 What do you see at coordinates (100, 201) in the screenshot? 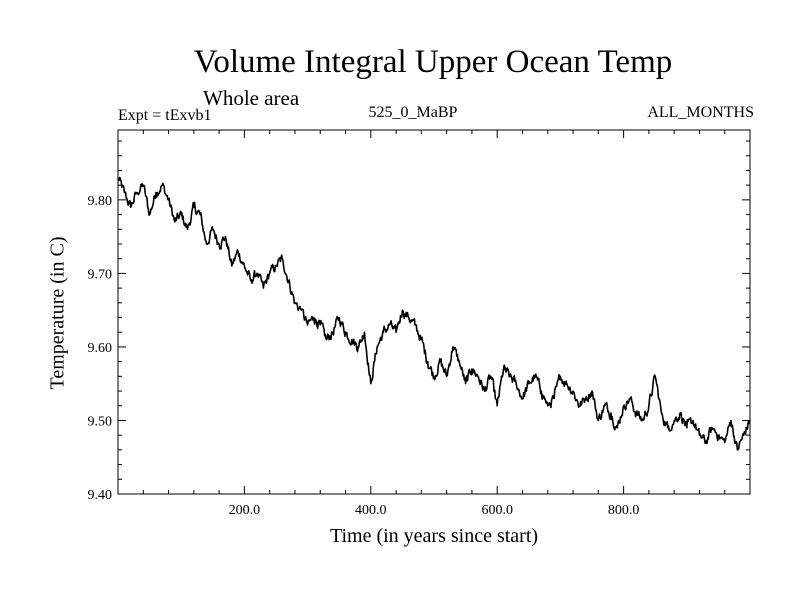
I see `y-tick-label: 9.80` at bounding box center [100, 201].